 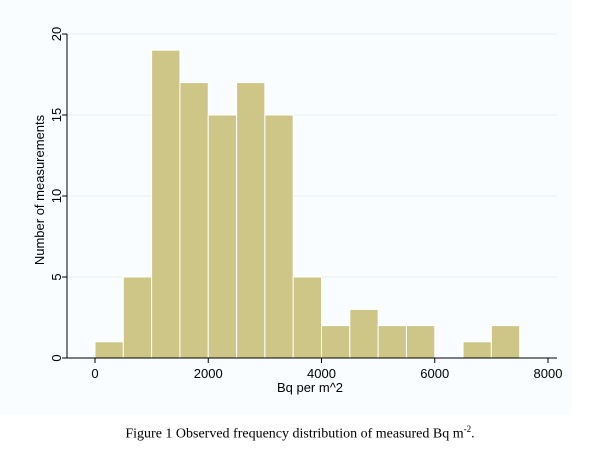 I want to click on y-tick-label-5: 5, so click(x=56, y=276).